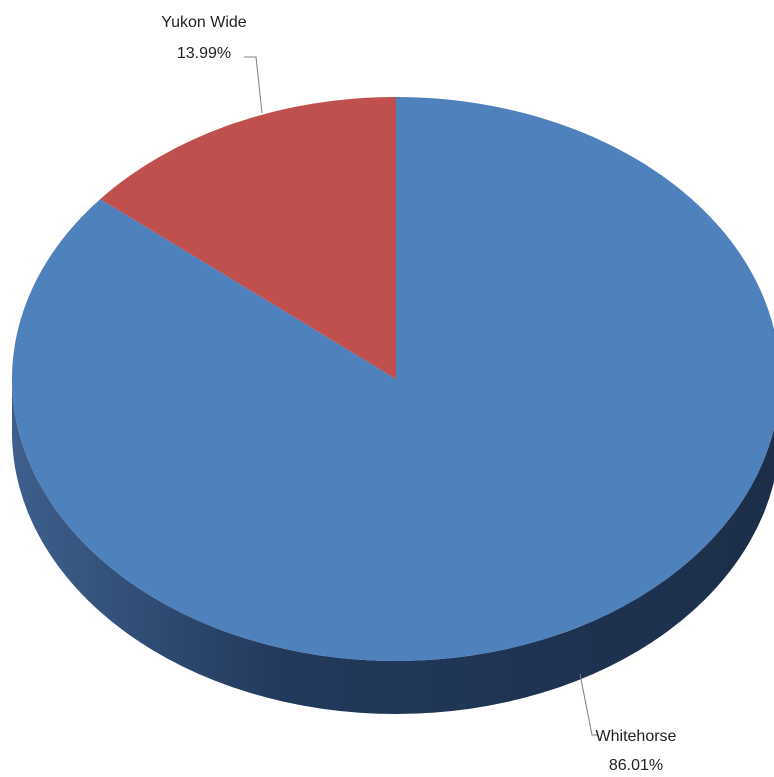  I want to click on slice-value-whitehorse: 86.01%, so click(636, 765).